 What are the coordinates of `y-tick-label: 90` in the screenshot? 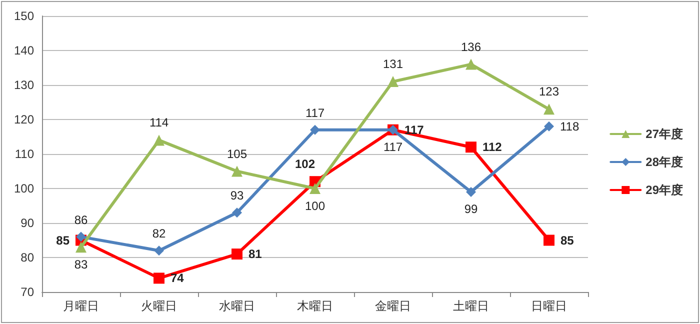 It's located at (27, 223).